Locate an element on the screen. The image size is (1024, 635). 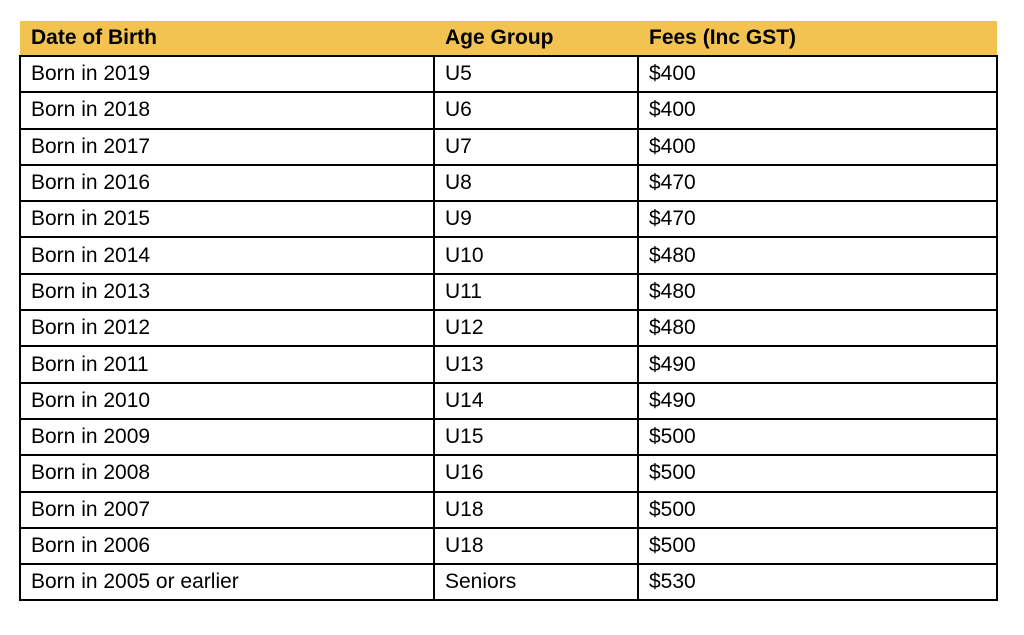
cell-age-group: U6 is located at coordinates (536, 110).